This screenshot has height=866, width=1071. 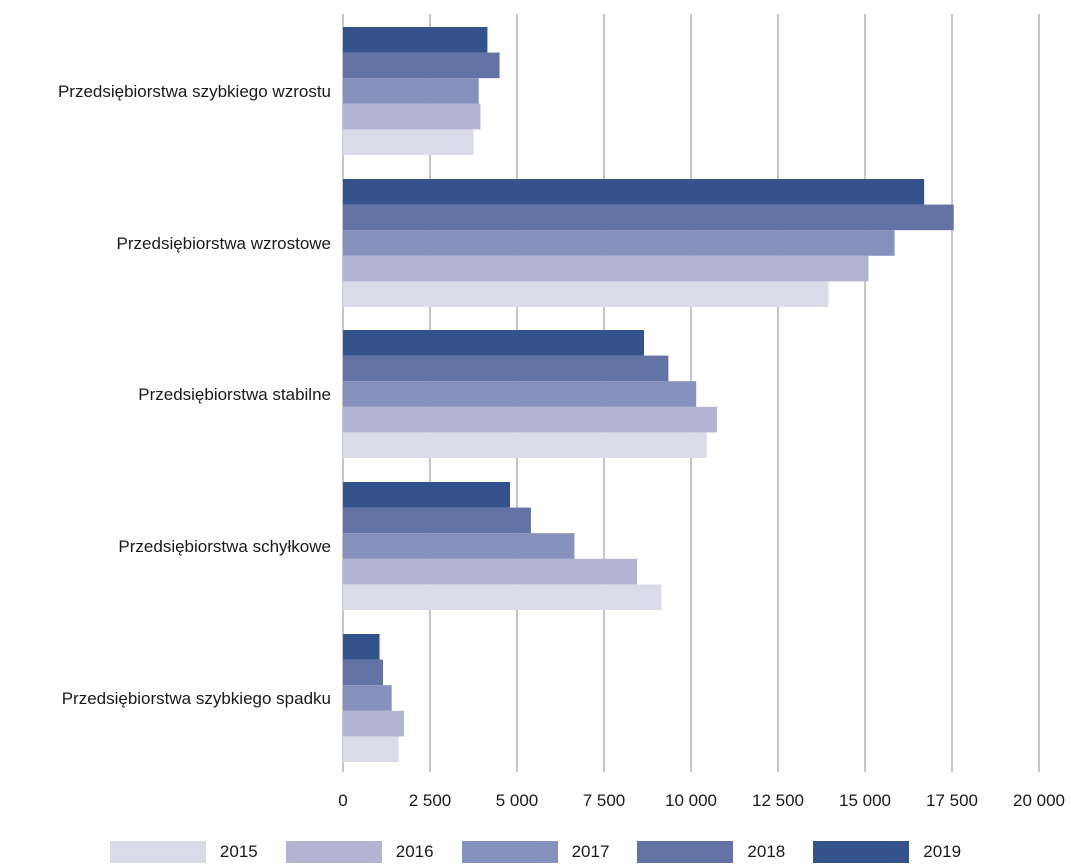 What do you see at coordinates (604, 800) in the screenshot?
I see `x-tick-label: 7 500` at bounding box center [604, 800].